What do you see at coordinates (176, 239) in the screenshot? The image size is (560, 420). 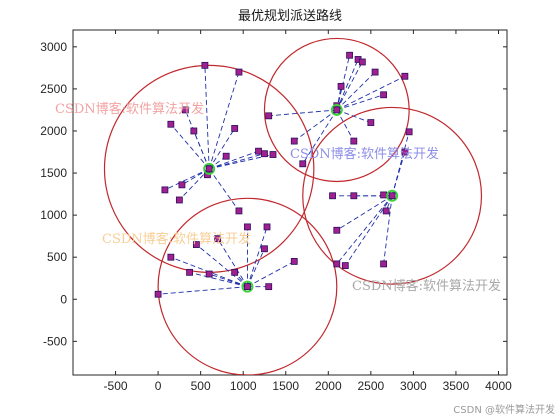 I see `watermark-3: CSDN博客:软件算法开发` at bounding box center [176, 239].